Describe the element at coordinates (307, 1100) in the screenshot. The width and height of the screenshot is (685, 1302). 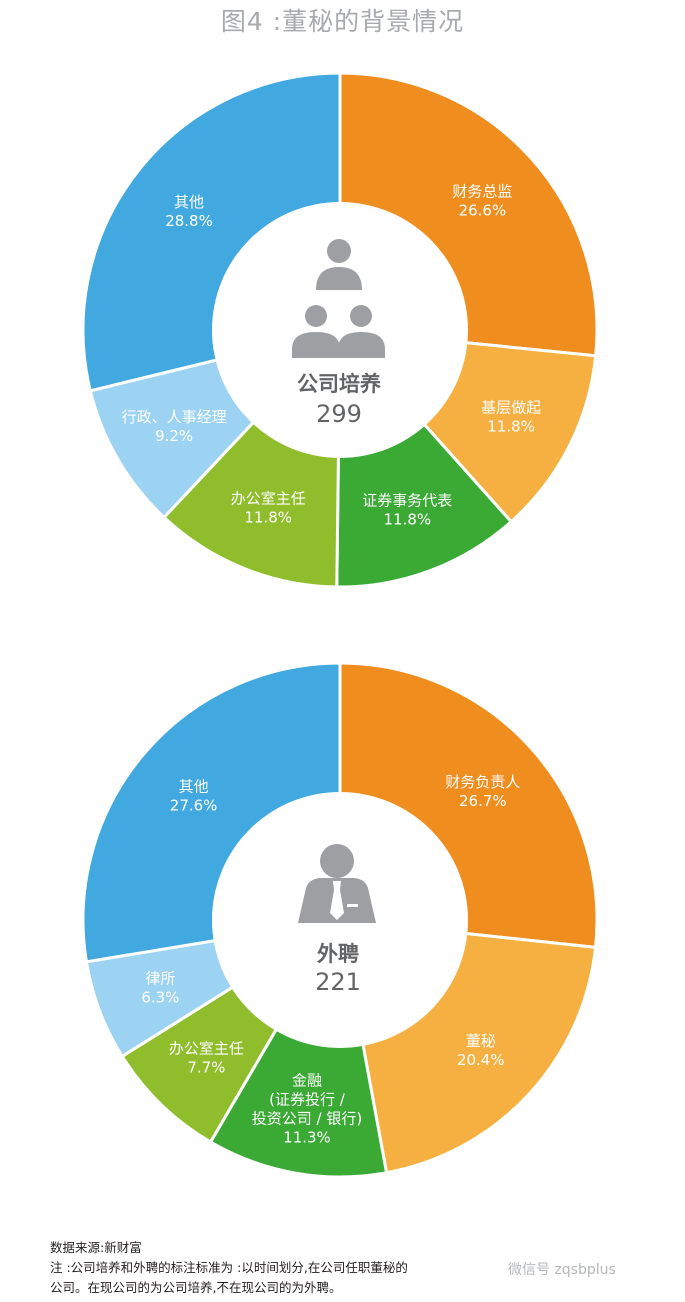
I see `slice-label: (证券投行 /` at that location.